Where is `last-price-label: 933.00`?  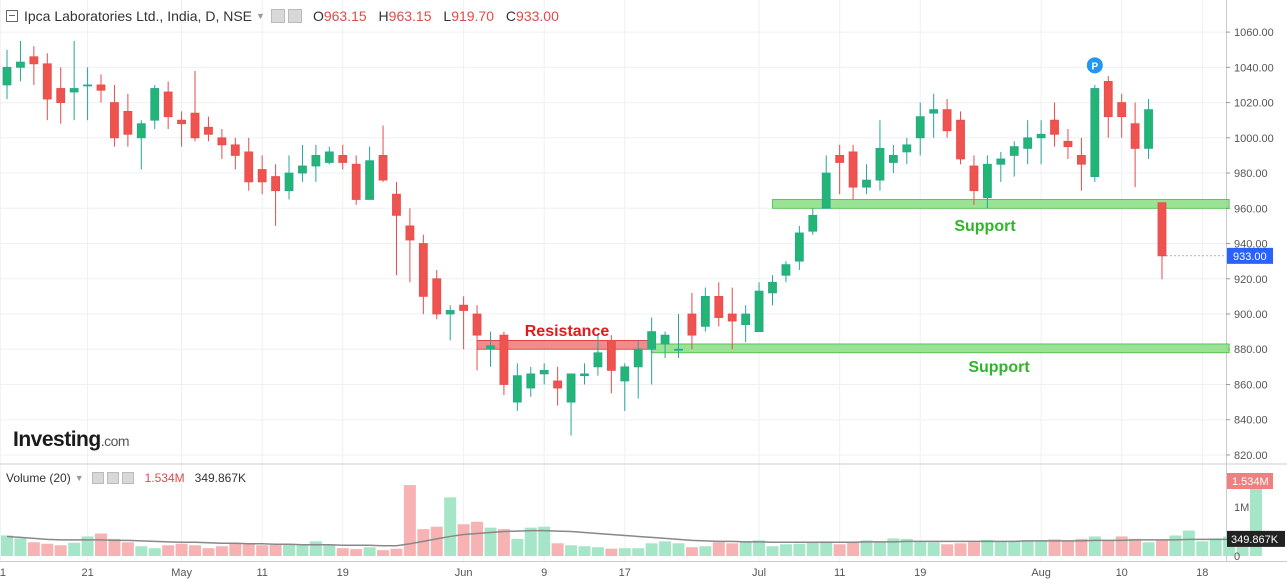 last-price-label: 933.00 is located at coordinates (1250, 257).